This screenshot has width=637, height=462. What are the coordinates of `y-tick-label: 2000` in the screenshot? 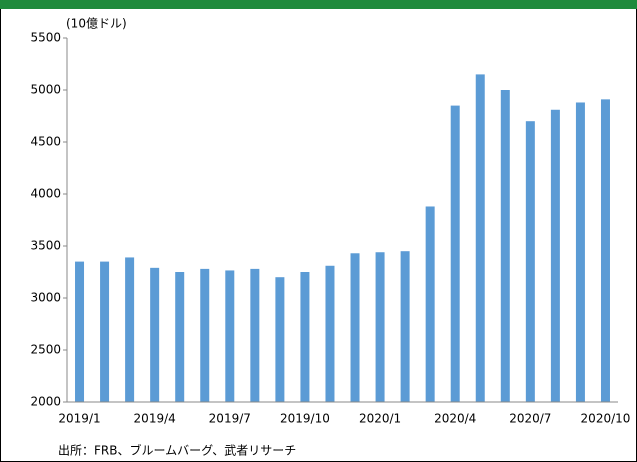 It's located at (45, 402).